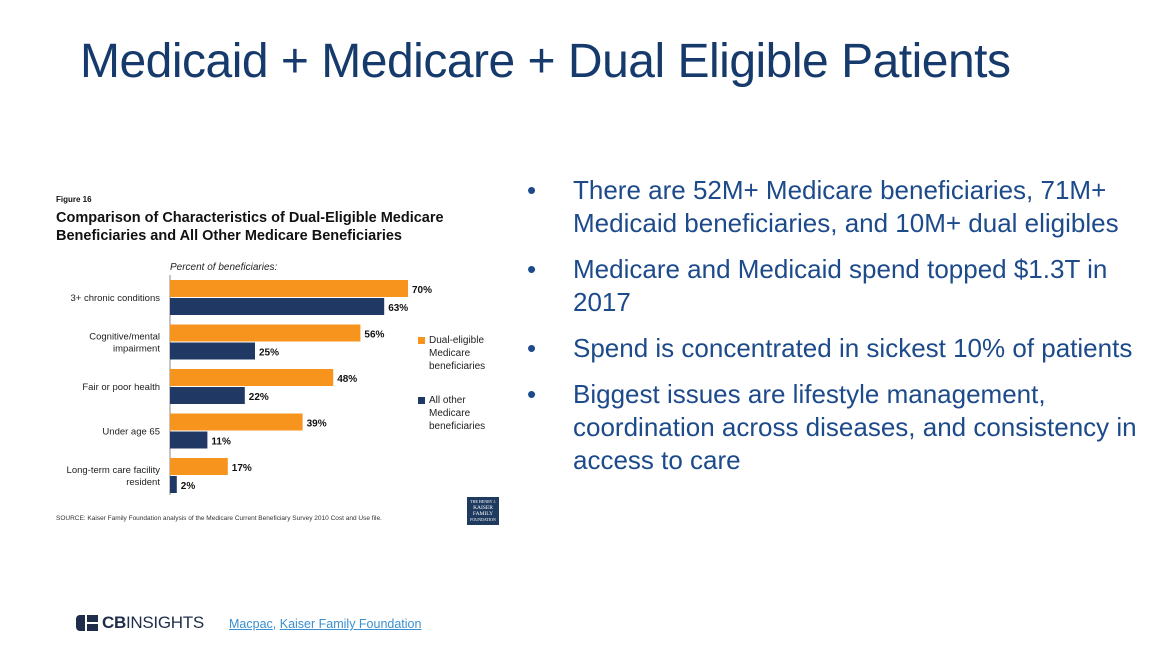 The height and width of the screenshot is (655, 1171). What do you see at coordinates (114, 476) in the screenshot?
I see `category-label: Long-term care facility resident` at bounding box center [114, 476].